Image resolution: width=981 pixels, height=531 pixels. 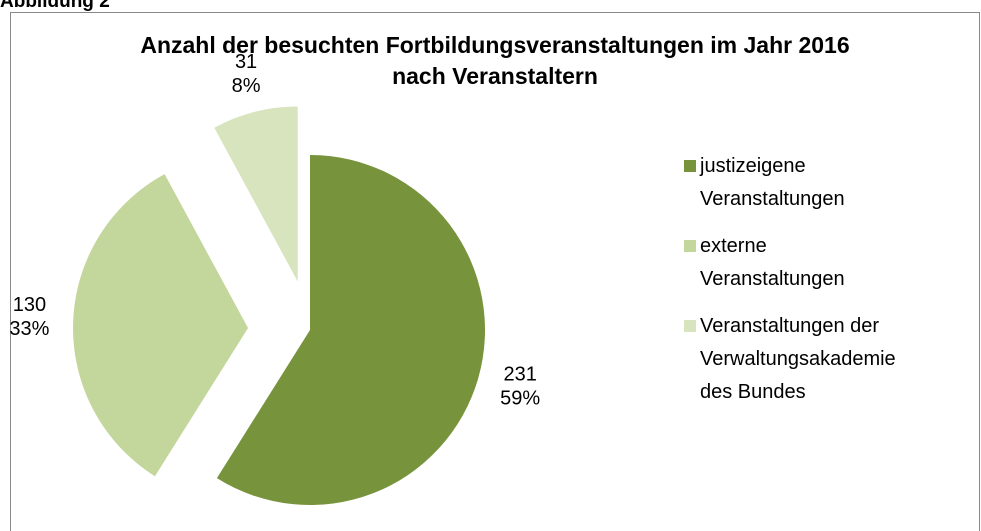 I want to click on figure-label: Abbildung 2, so click(x=55, y=6).